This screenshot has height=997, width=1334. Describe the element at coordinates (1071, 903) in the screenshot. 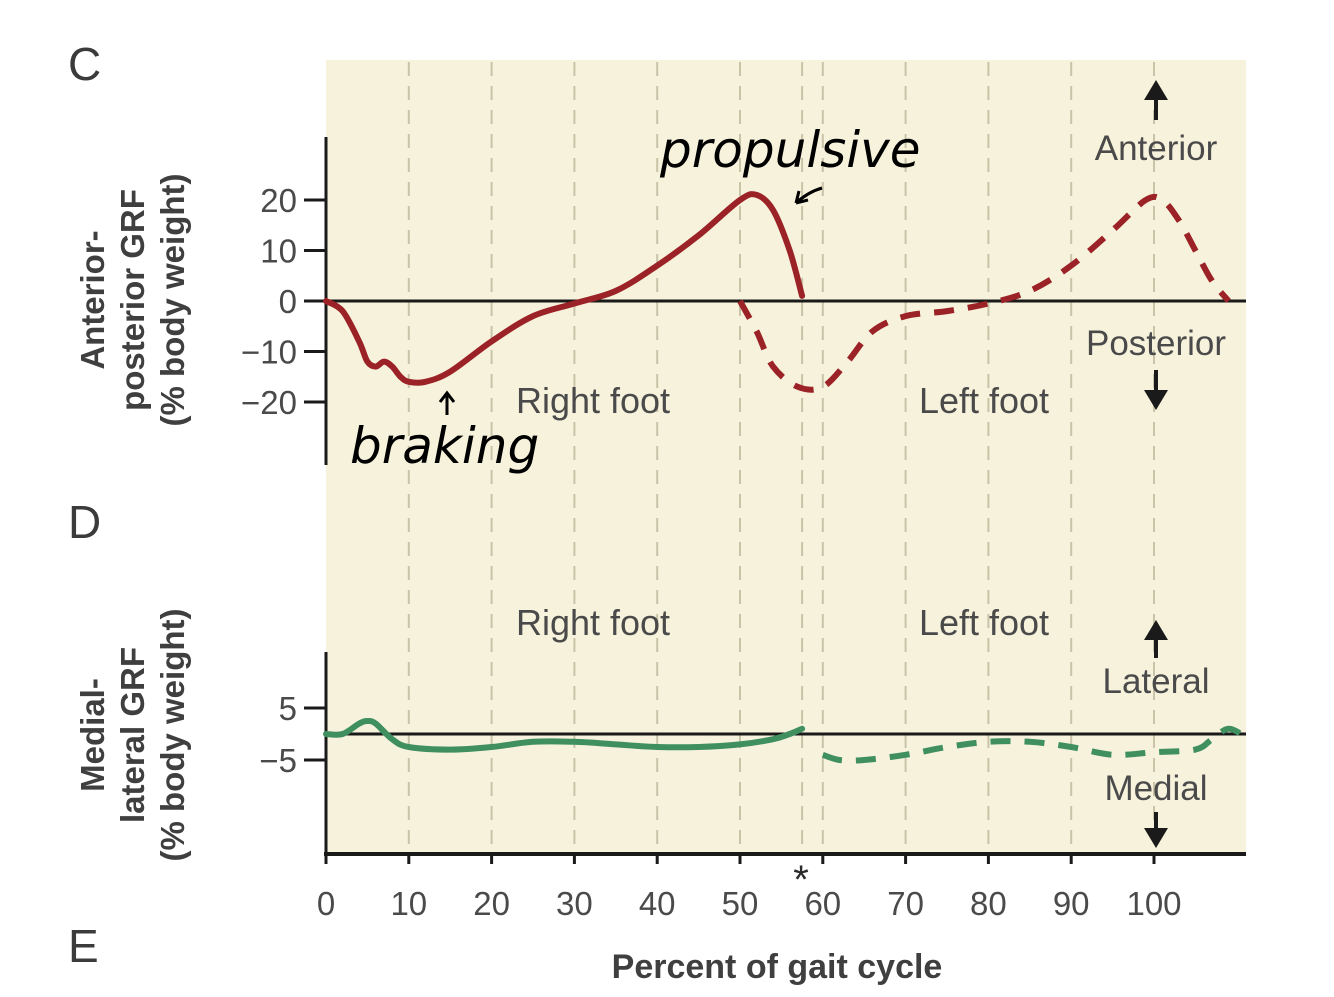

I see `xtick-label-90: 90` at that location.